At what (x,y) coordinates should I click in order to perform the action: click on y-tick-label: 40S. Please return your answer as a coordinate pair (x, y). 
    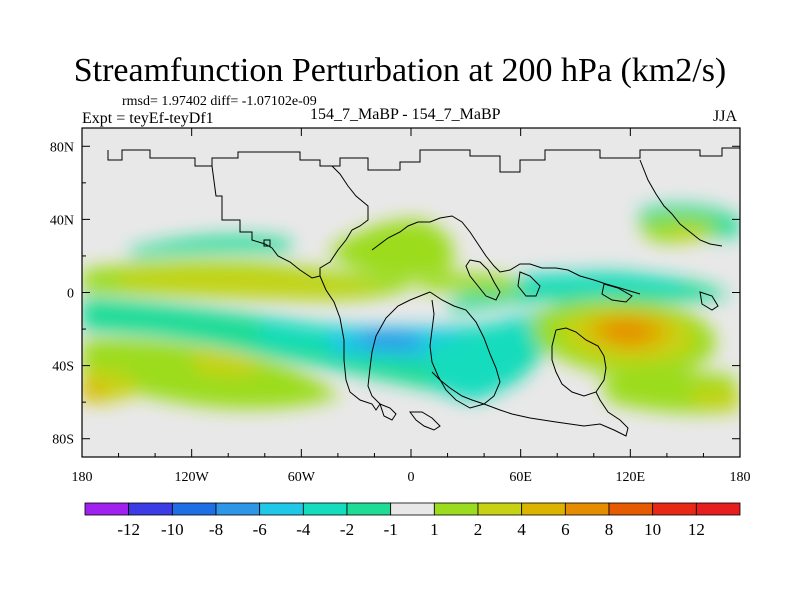
    Looking at the image, I should click on (63, 367).